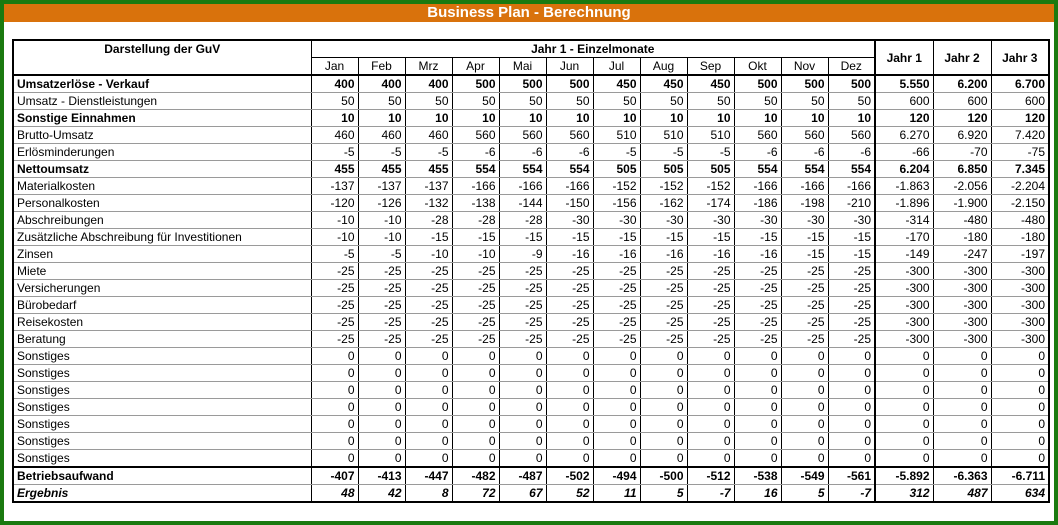 Image resolution: width=1058 pixels, height=525 pixels. I want to click on month-value-cell: -166, so click(523, 186).